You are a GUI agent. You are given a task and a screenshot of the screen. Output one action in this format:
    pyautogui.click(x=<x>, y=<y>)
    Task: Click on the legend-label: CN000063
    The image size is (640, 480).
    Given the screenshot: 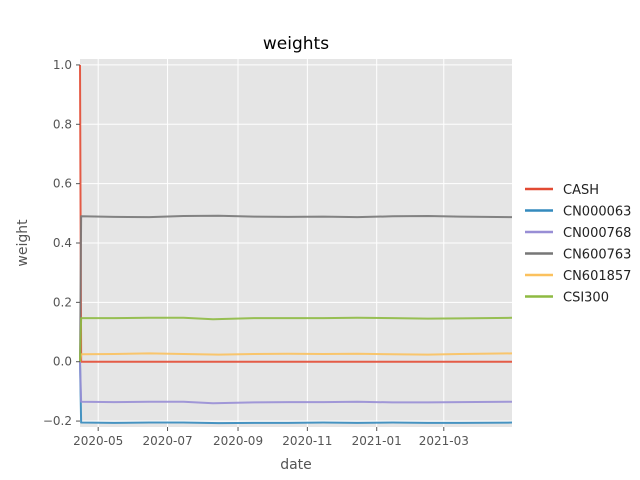 What is the action you would take?
    pyautogui.click(x=597, y=212)
    